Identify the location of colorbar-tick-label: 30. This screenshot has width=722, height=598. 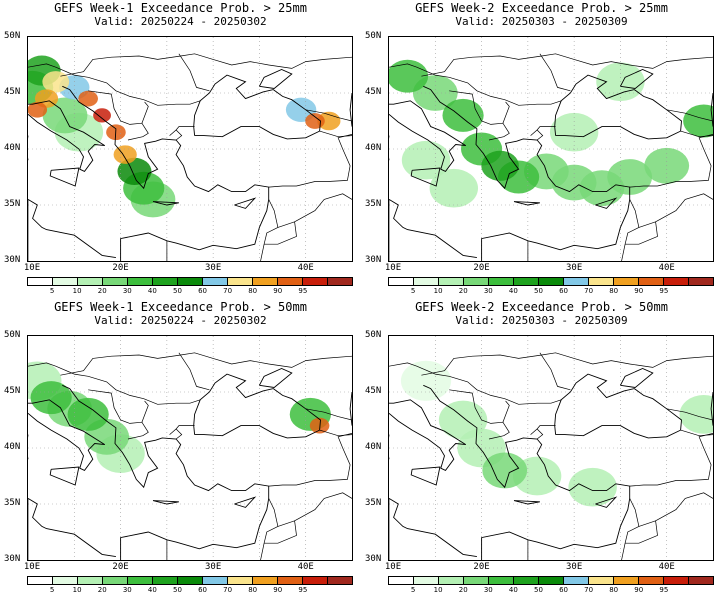
(127, 590).